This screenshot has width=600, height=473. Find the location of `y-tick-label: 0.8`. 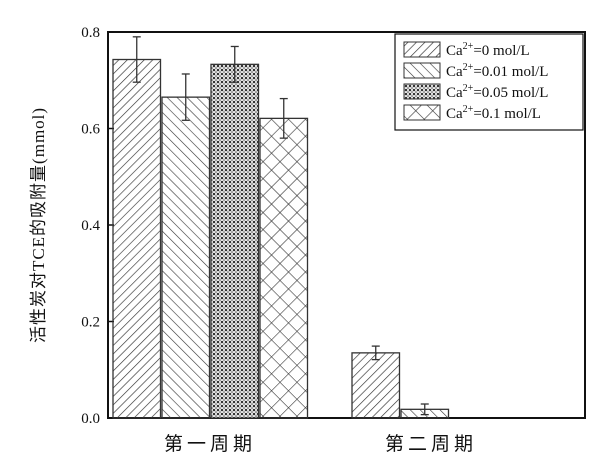

y-tick-label: 0.8 is located at coordinates (90, 33).